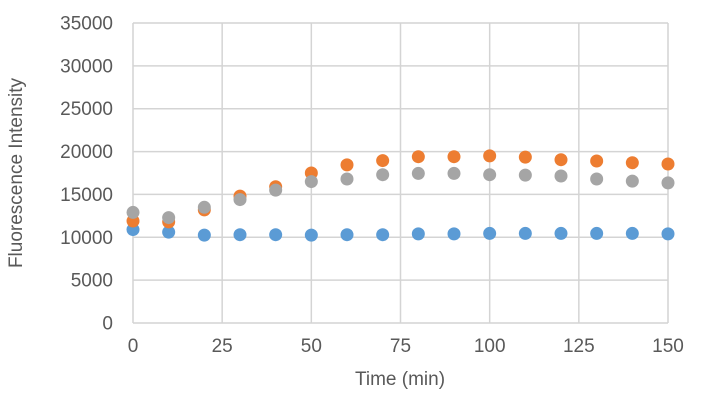 The height and width of the screenshot is (414, 708). What do you see at coordinates (86, 152) in the screenshot?
I see `y-tick-label: 20000` at bounding box center [86, 152].